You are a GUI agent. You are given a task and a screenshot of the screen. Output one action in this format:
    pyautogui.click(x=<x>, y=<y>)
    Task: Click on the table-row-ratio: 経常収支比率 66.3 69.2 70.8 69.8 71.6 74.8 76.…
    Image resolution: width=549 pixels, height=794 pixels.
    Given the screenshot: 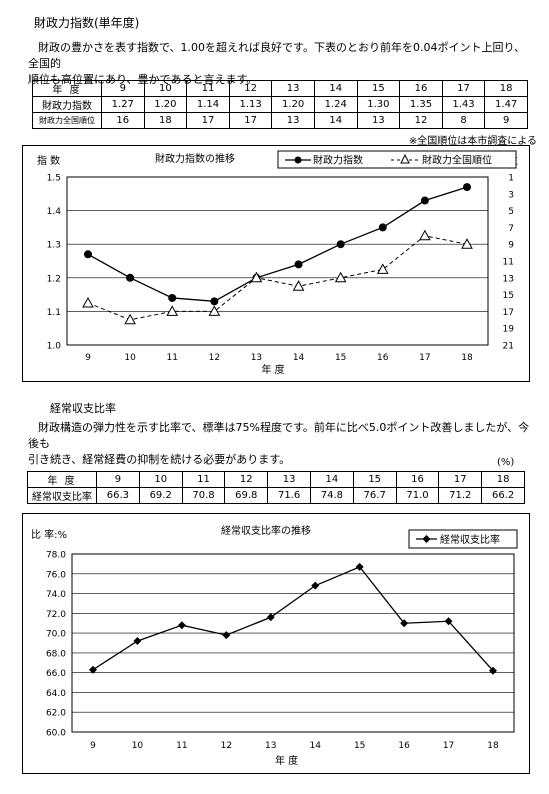 What is the action you would take?
    pyautogui.click(x=276, y=495)
    